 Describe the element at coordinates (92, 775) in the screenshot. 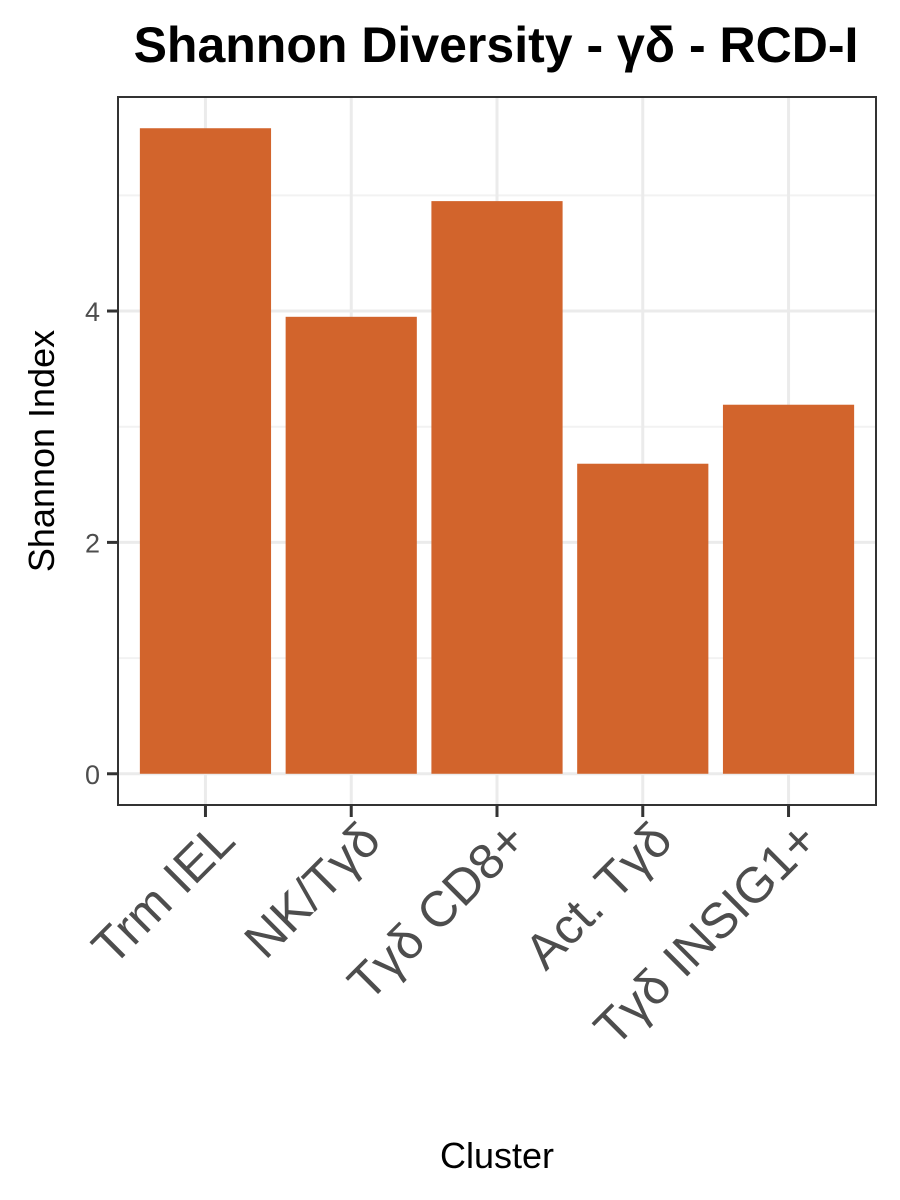

I see `y-tick-label: 0` at that location.